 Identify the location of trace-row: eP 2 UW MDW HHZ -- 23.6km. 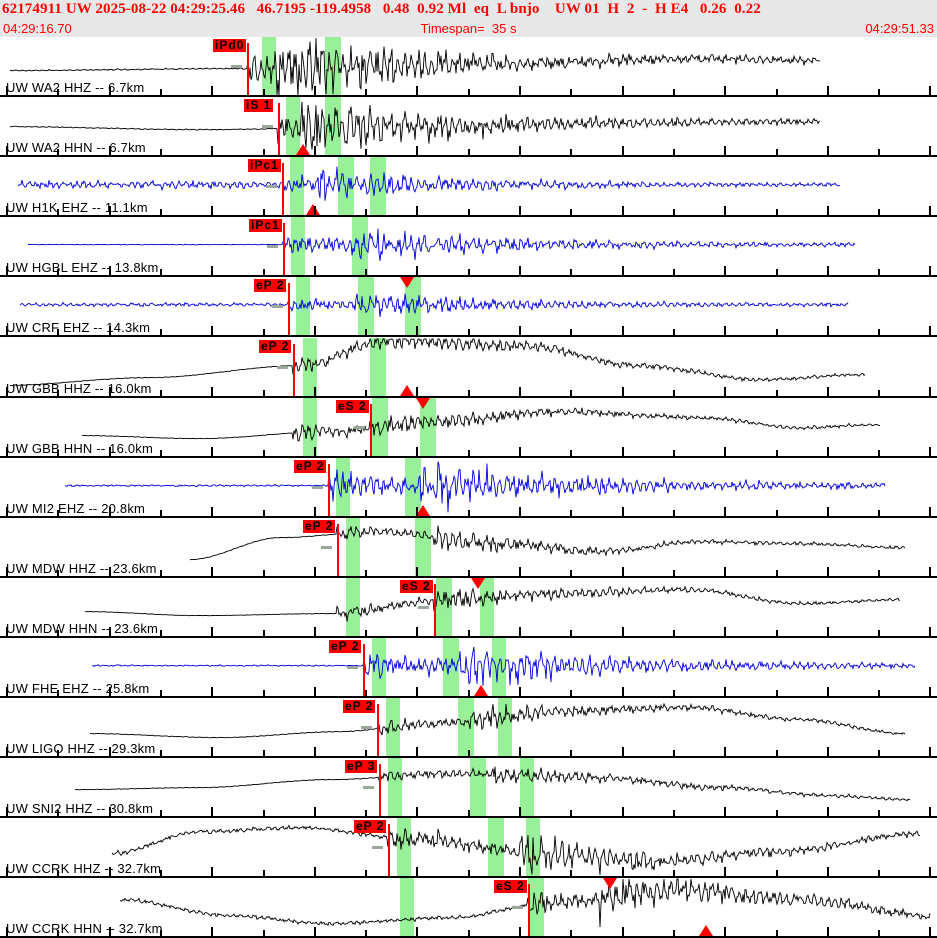
(468, 548).